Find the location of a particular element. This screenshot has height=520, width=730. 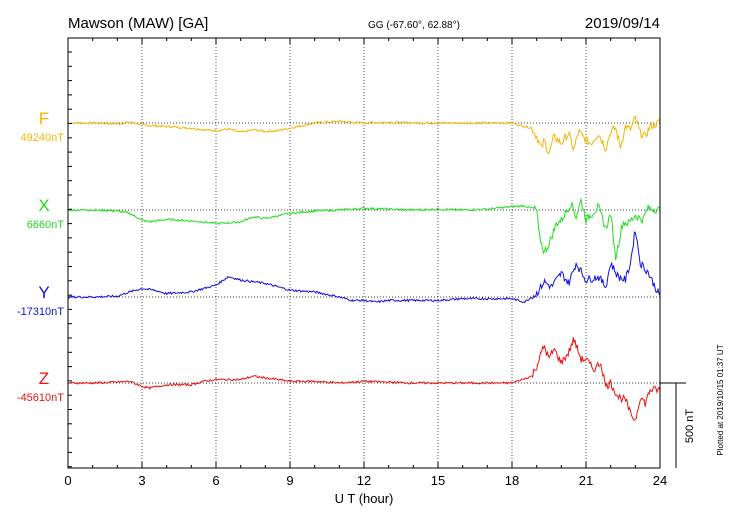

series-line-z is located at coordinates (364, 379).